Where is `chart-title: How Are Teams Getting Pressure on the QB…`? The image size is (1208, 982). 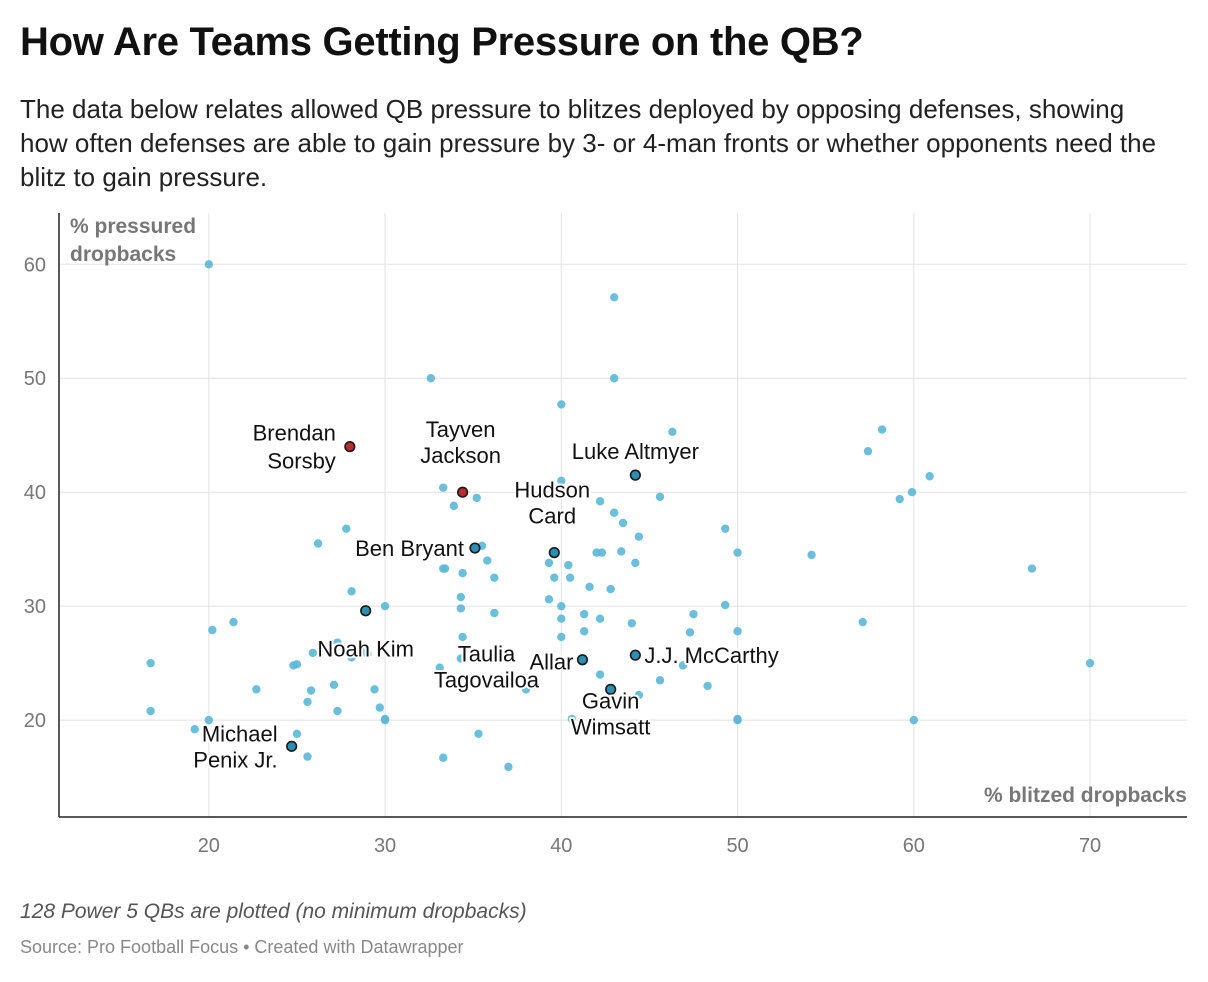
chart-title: How Are Teams Getting Pressure on the QB… is located at coordinates (442, 42).